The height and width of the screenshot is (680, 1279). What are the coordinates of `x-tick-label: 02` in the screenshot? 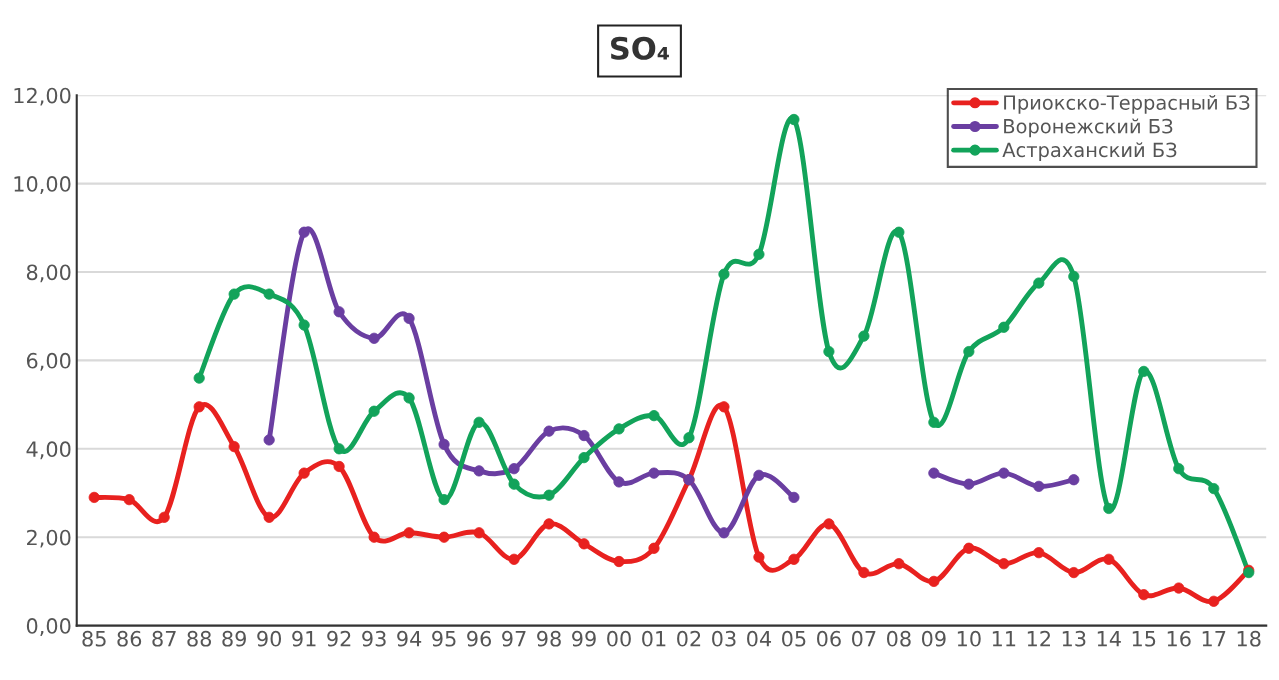 It's located at (689, 638).